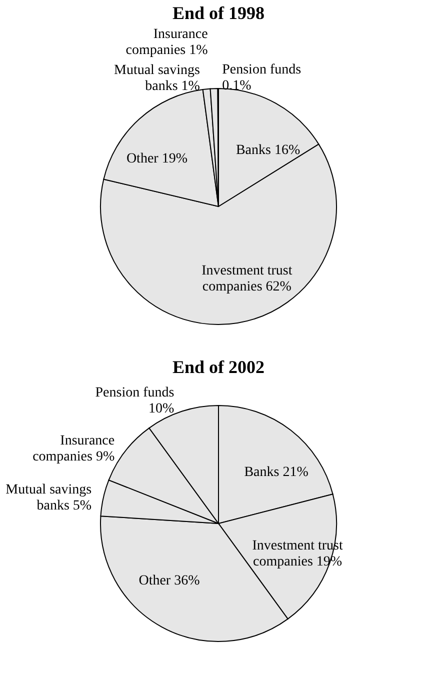 The image size is (445, 694). I want to click on slice-label: Mutual savings banks 5%, so click(49, 498).